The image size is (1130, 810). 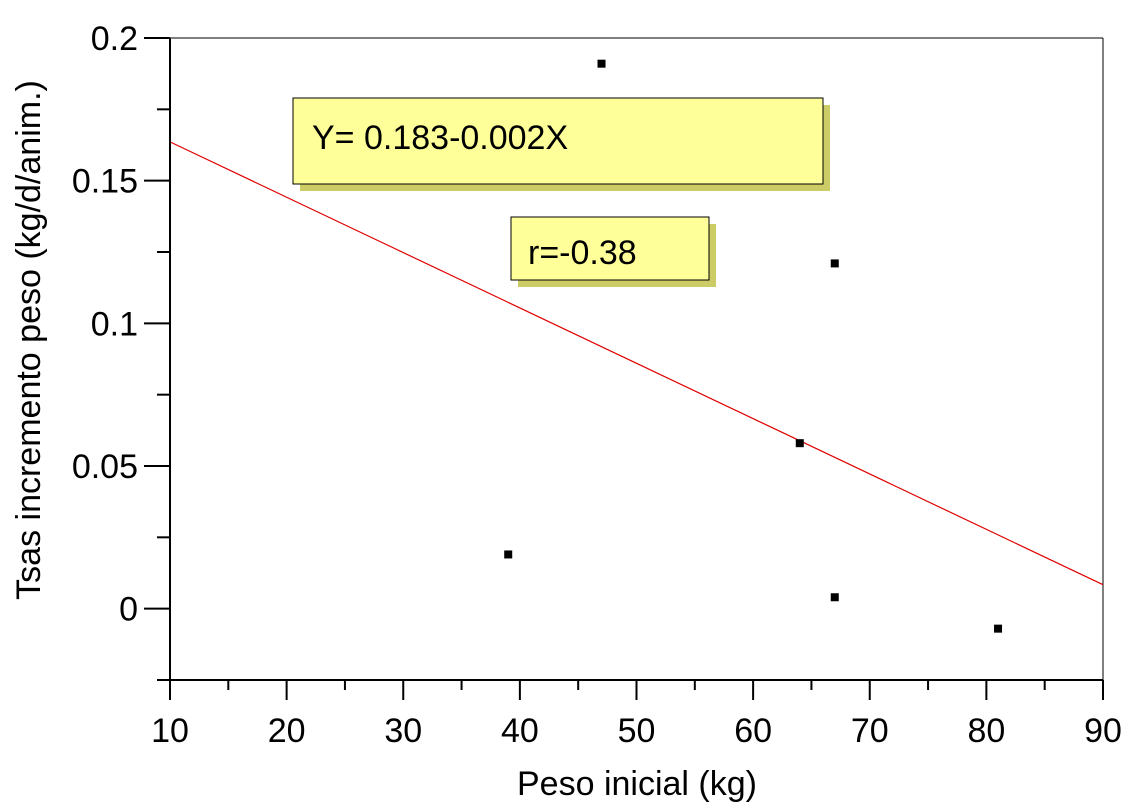 I want to click on x-tick-label: 80, so click(x=986, y=731).